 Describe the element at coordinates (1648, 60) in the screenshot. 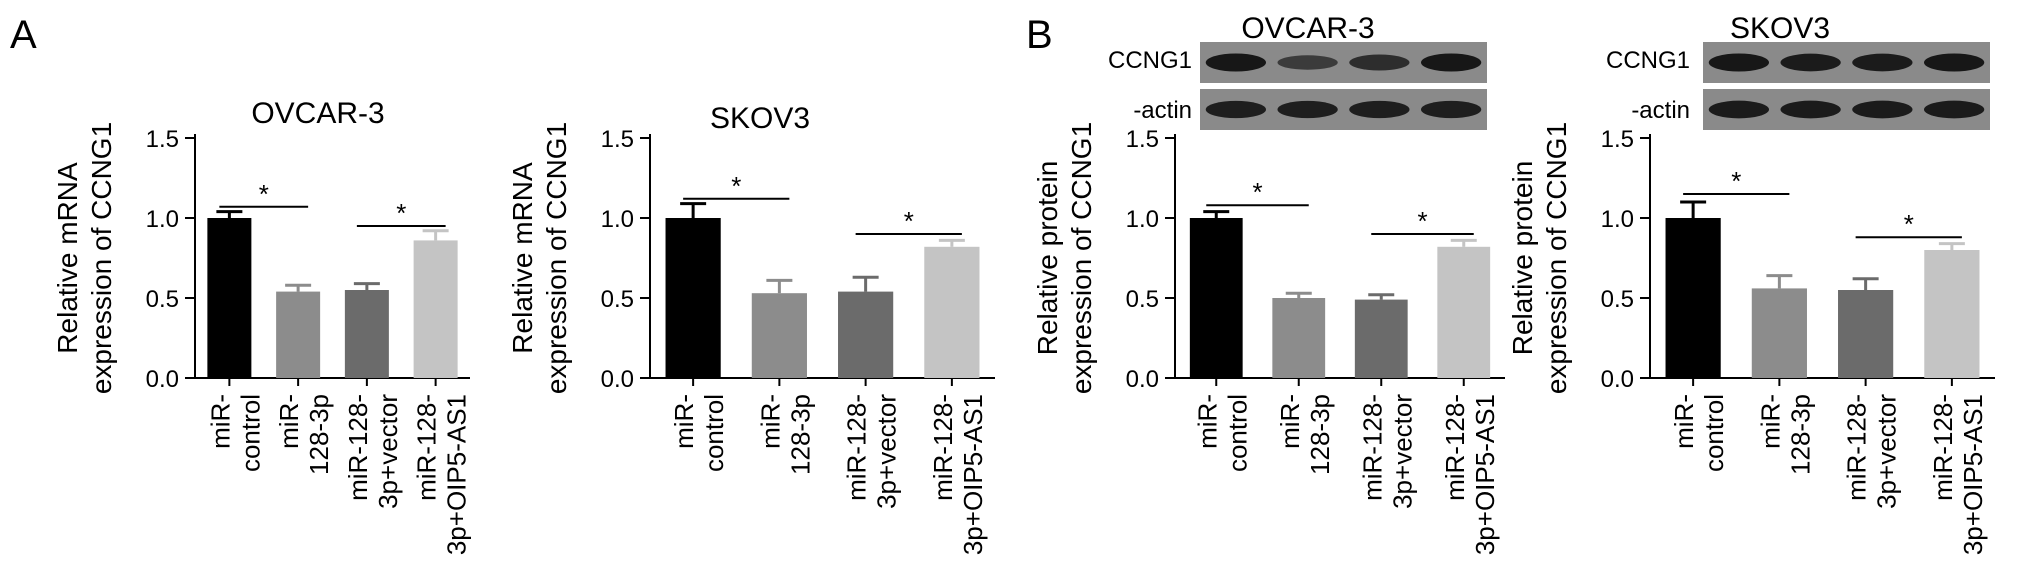

I see `blot-band-label: CCNG1` at that location.